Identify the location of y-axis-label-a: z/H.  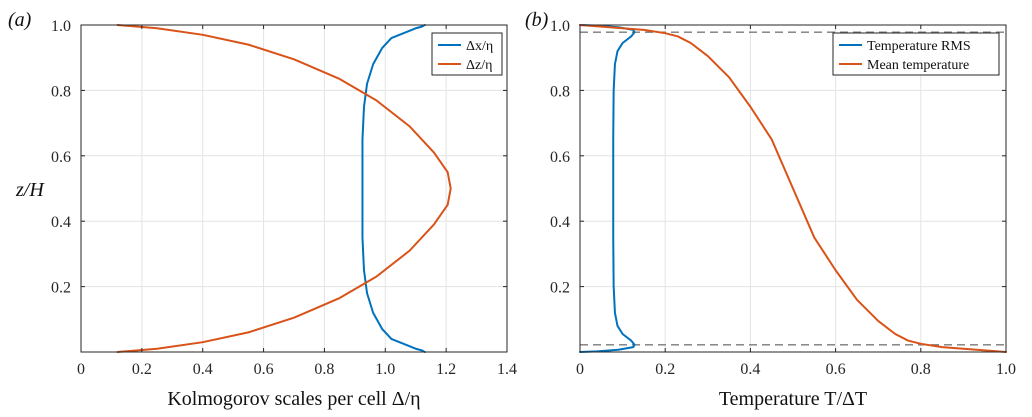
(30, 190).